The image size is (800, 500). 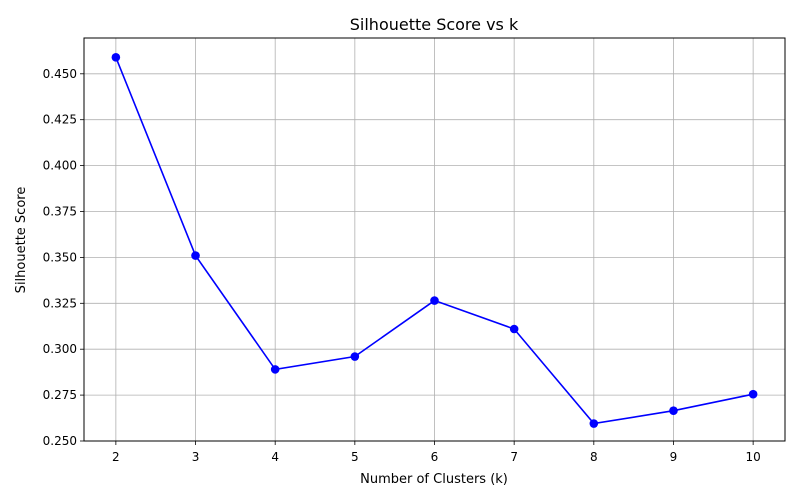 What do you see at coordinates (60, 166) in the screenshot?
I see `y-tick-label: 0.400` at bounding box center [60, 166].